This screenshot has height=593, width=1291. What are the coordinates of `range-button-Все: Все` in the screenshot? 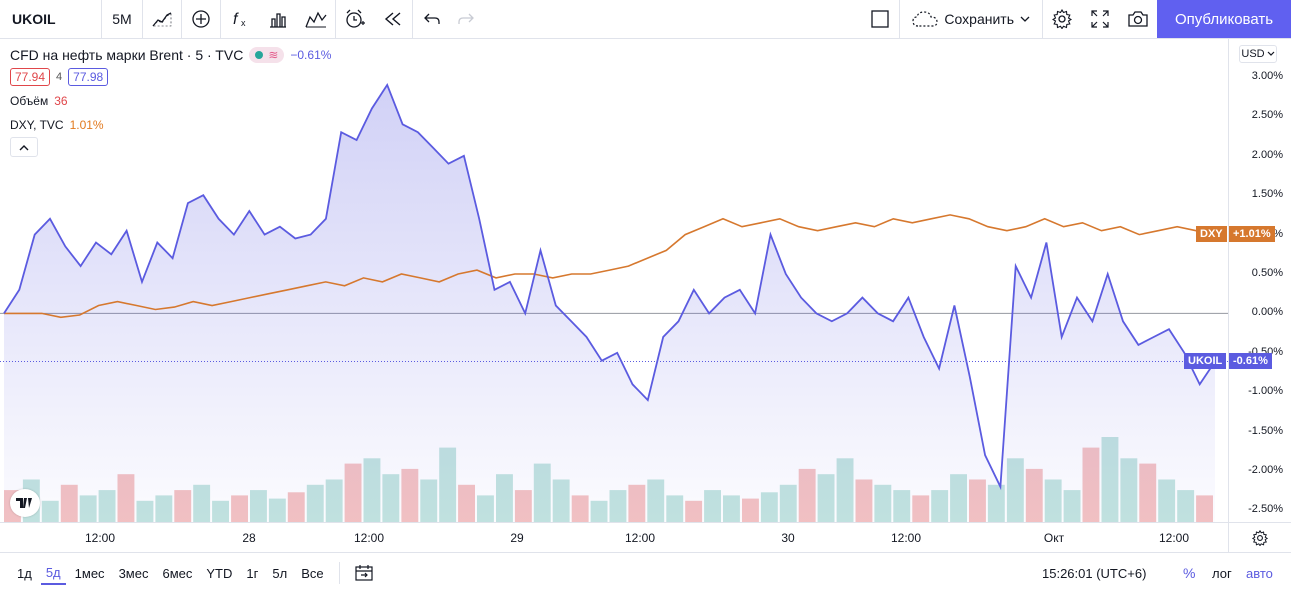 It's located at (312, 573).